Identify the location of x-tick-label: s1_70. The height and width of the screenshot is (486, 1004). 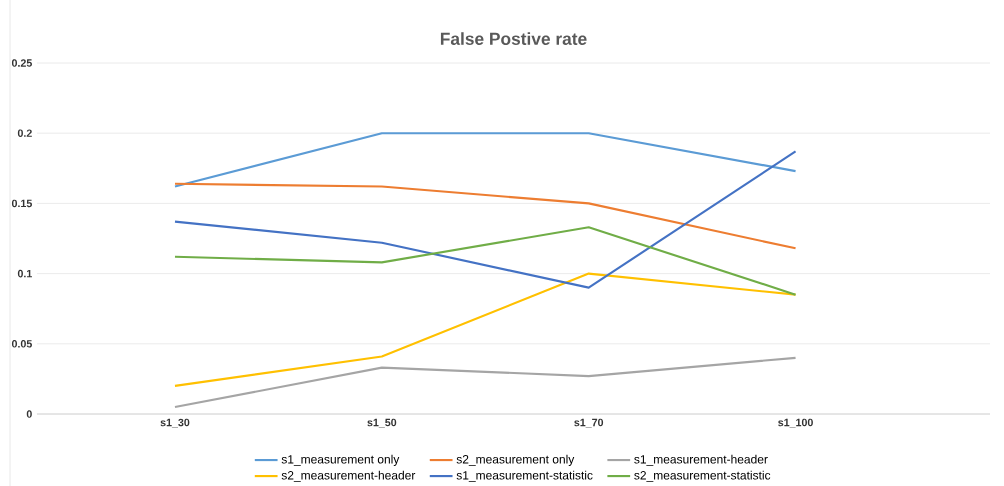
(589, 423).